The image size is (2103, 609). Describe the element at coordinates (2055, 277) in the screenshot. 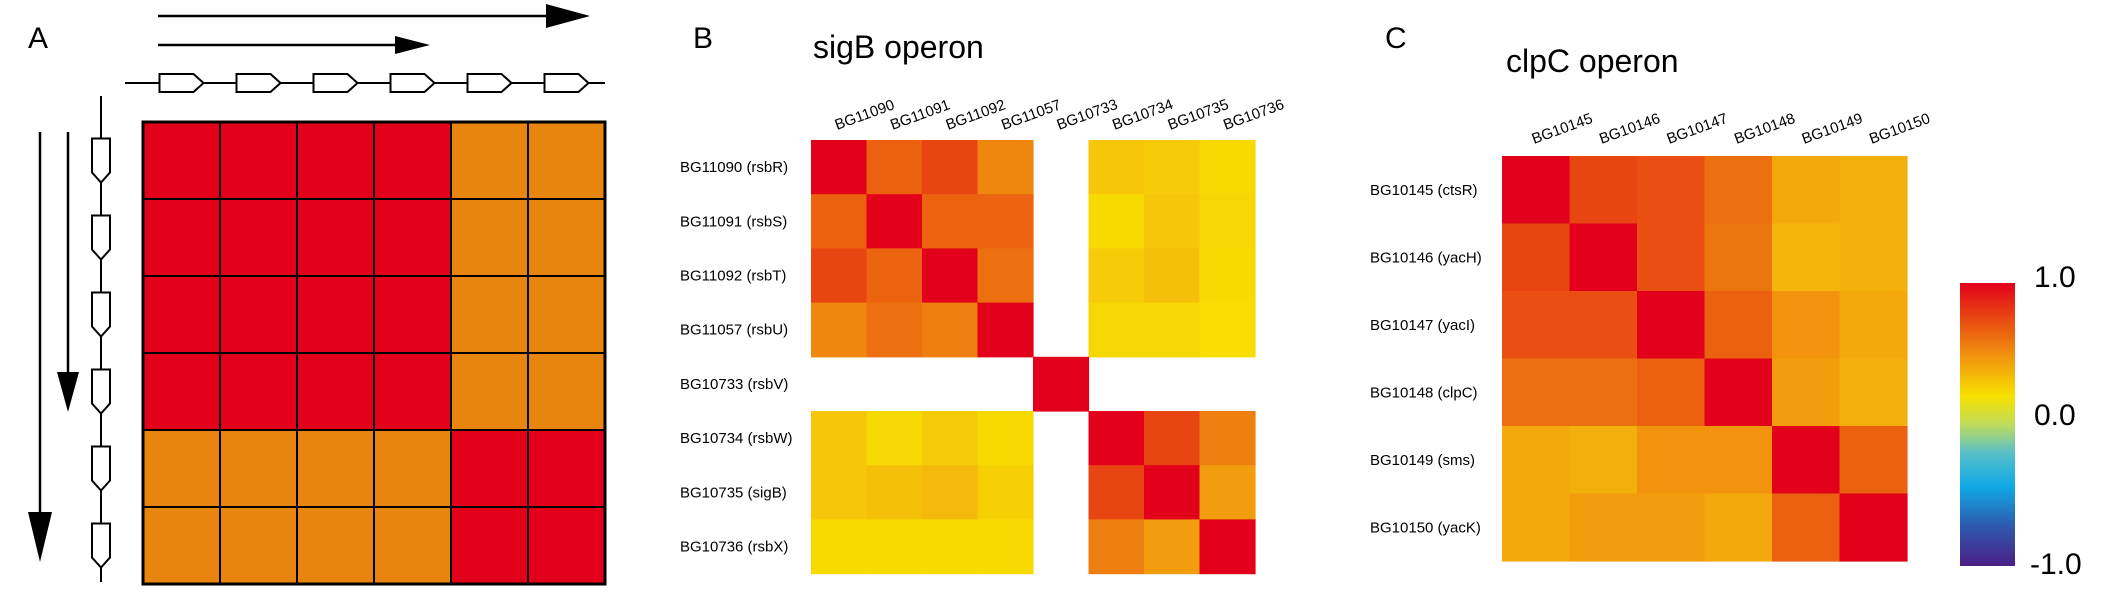

I see `colorbar-max-label: 1.0` at that location.